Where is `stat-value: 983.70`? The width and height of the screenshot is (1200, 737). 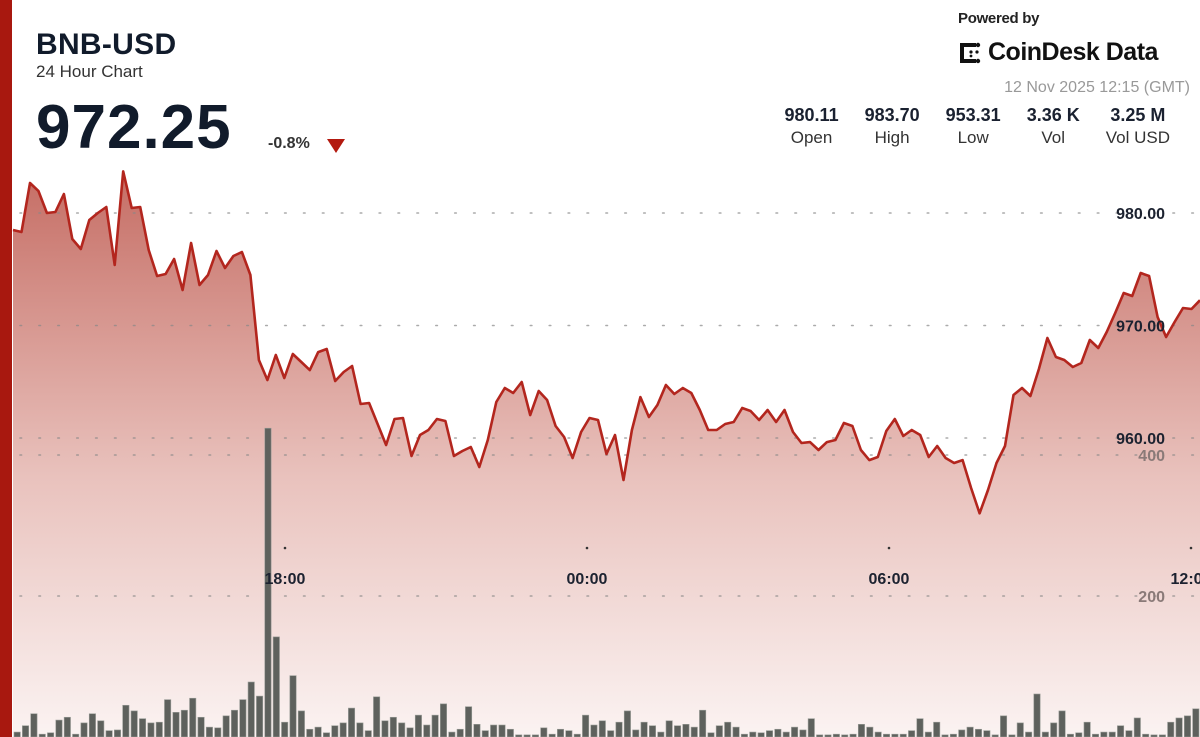
stat-value: 983.70 is located at coordinates (892, 115).